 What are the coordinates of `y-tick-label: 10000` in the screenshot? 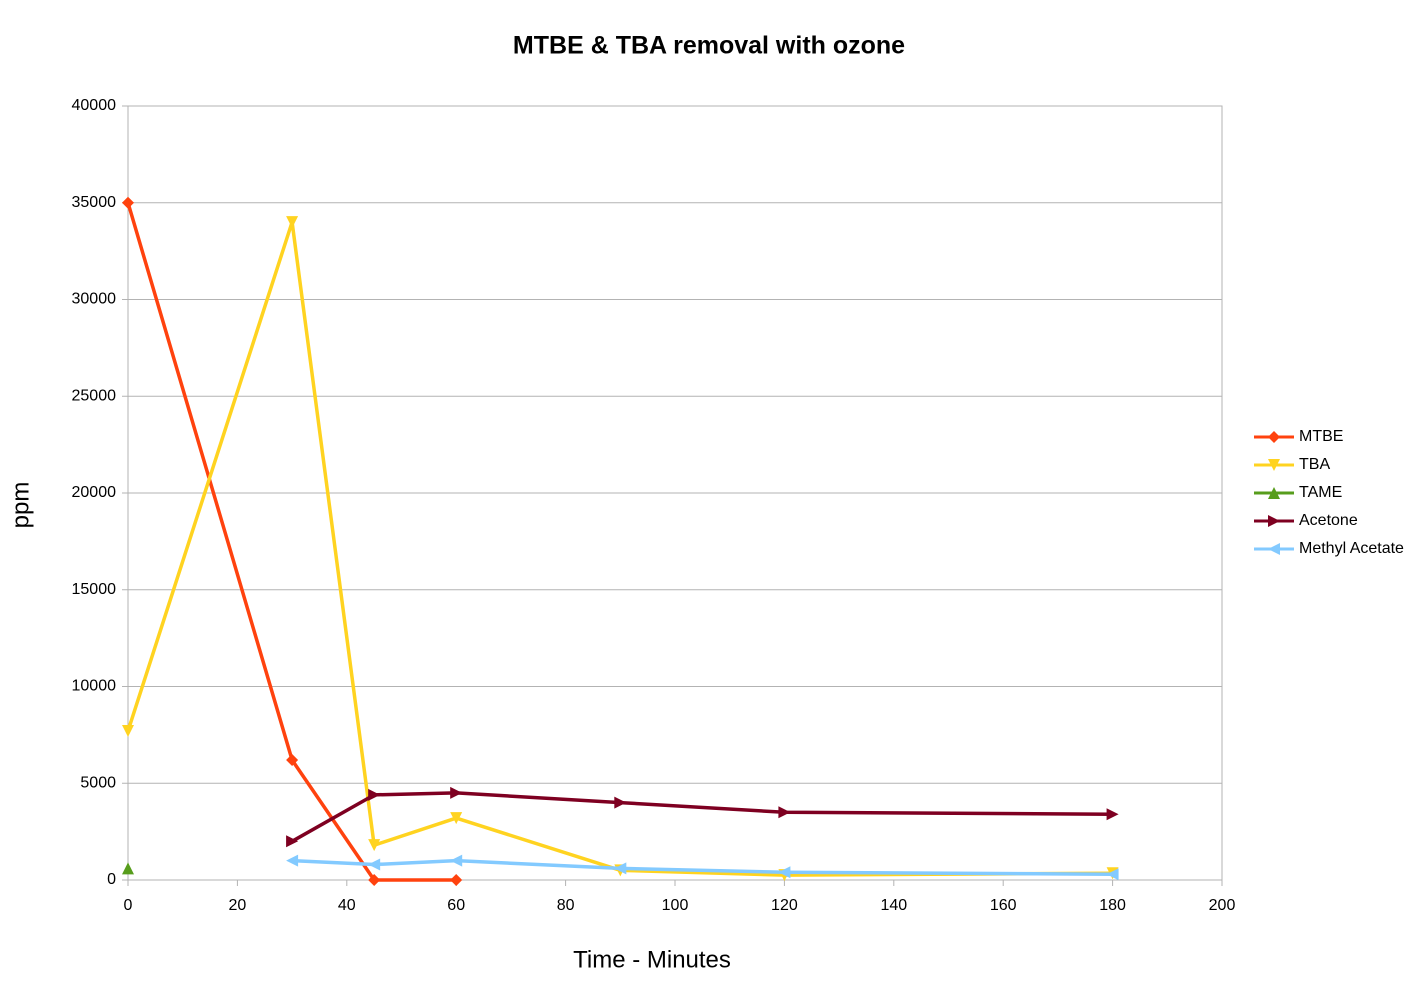 It's located at (94, 686).